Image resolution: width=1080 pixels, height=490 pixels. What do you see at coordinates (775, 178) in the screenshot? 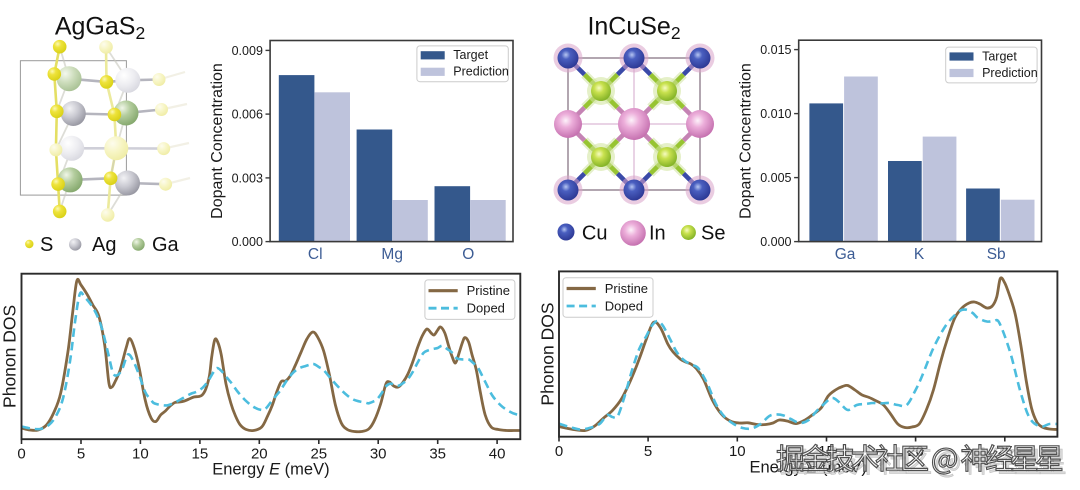
I see `svg-text: 0.005` at bounding box center [775, 178].